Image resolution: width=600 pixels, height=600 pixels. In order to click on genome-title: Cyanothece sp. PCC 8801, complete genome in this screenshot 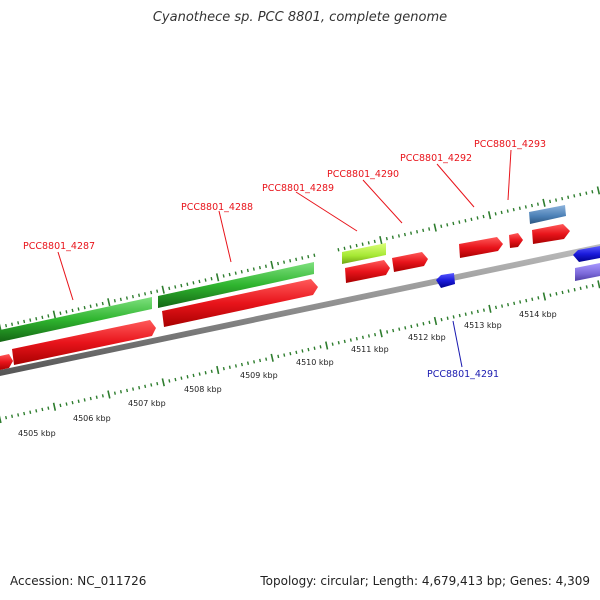, I will do `click(300, 17)`.